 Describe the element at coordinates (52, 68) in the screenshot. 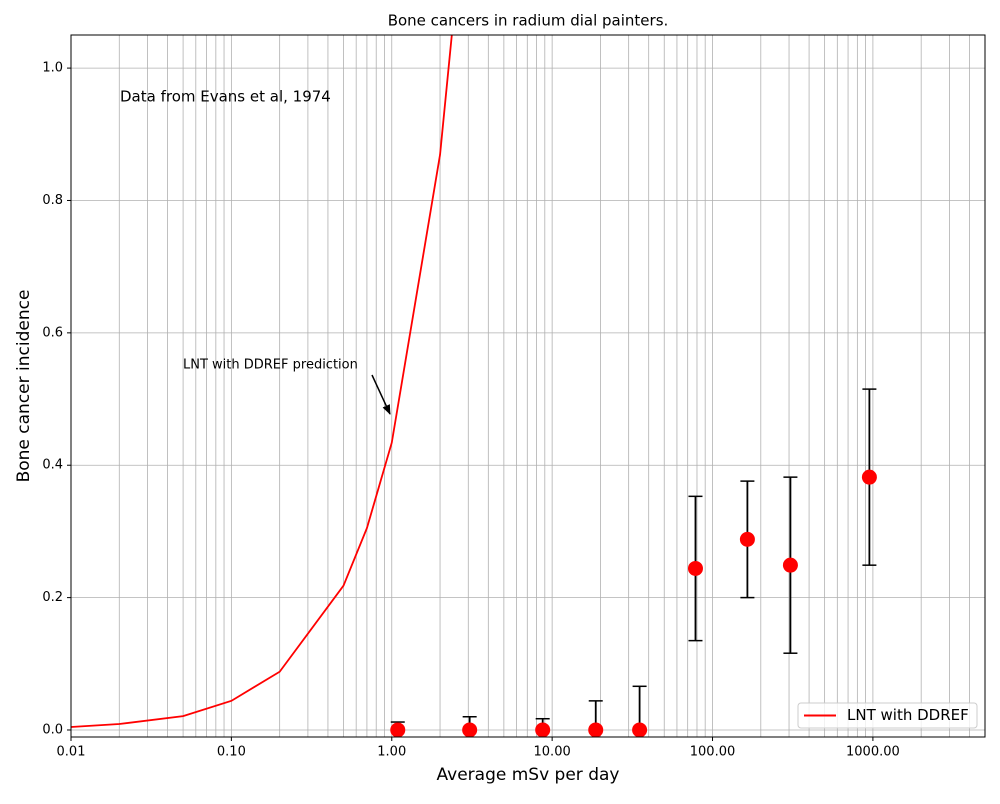

I see `y-tick-label: 1.0` at that location.